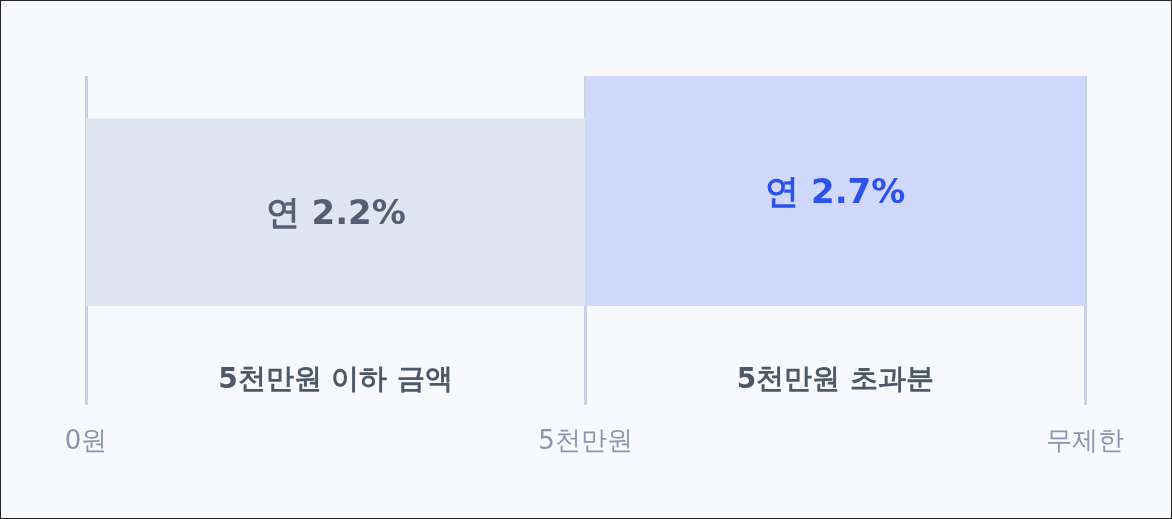  Describe the element at coordinates (335, 212) in the screenshot. I see `data-label: 연 2.2%` at that location.